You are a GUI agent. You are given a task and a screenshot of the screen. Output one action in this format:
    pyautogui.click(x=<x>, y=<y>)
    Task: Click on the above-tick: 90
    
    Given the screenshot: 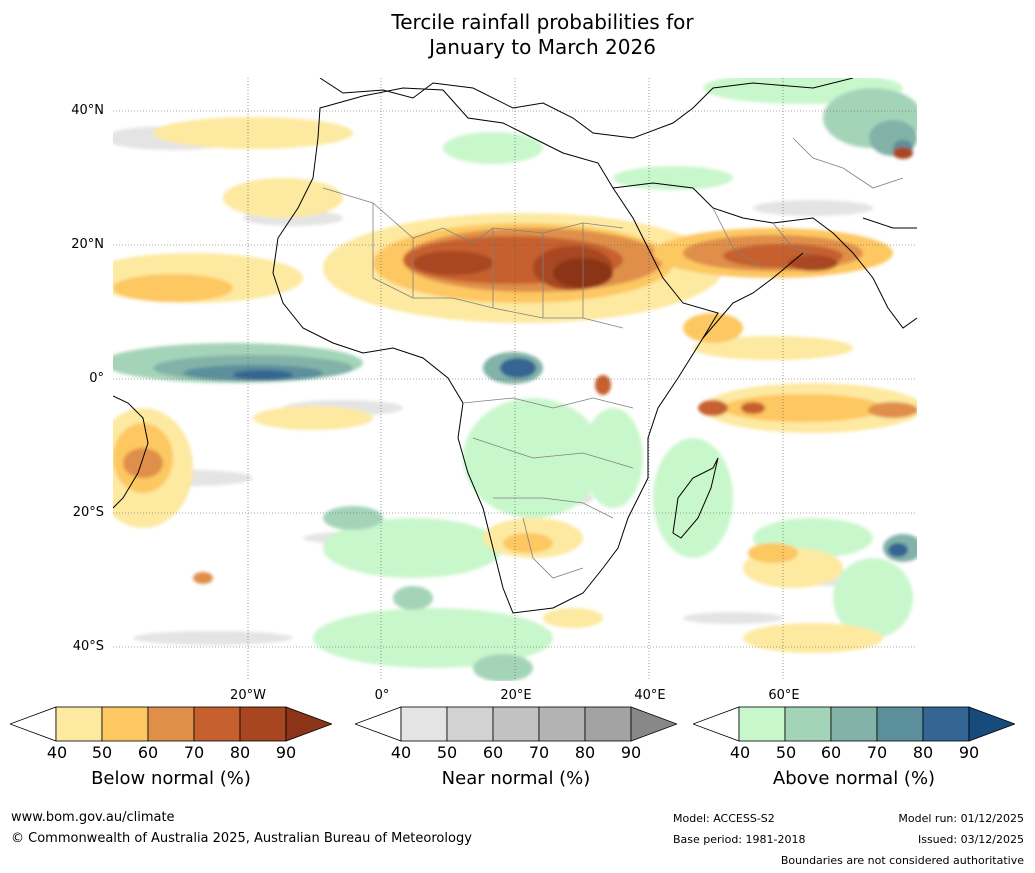 What is the action you would take?
    pyautogui.click(x=969, y=752)
    